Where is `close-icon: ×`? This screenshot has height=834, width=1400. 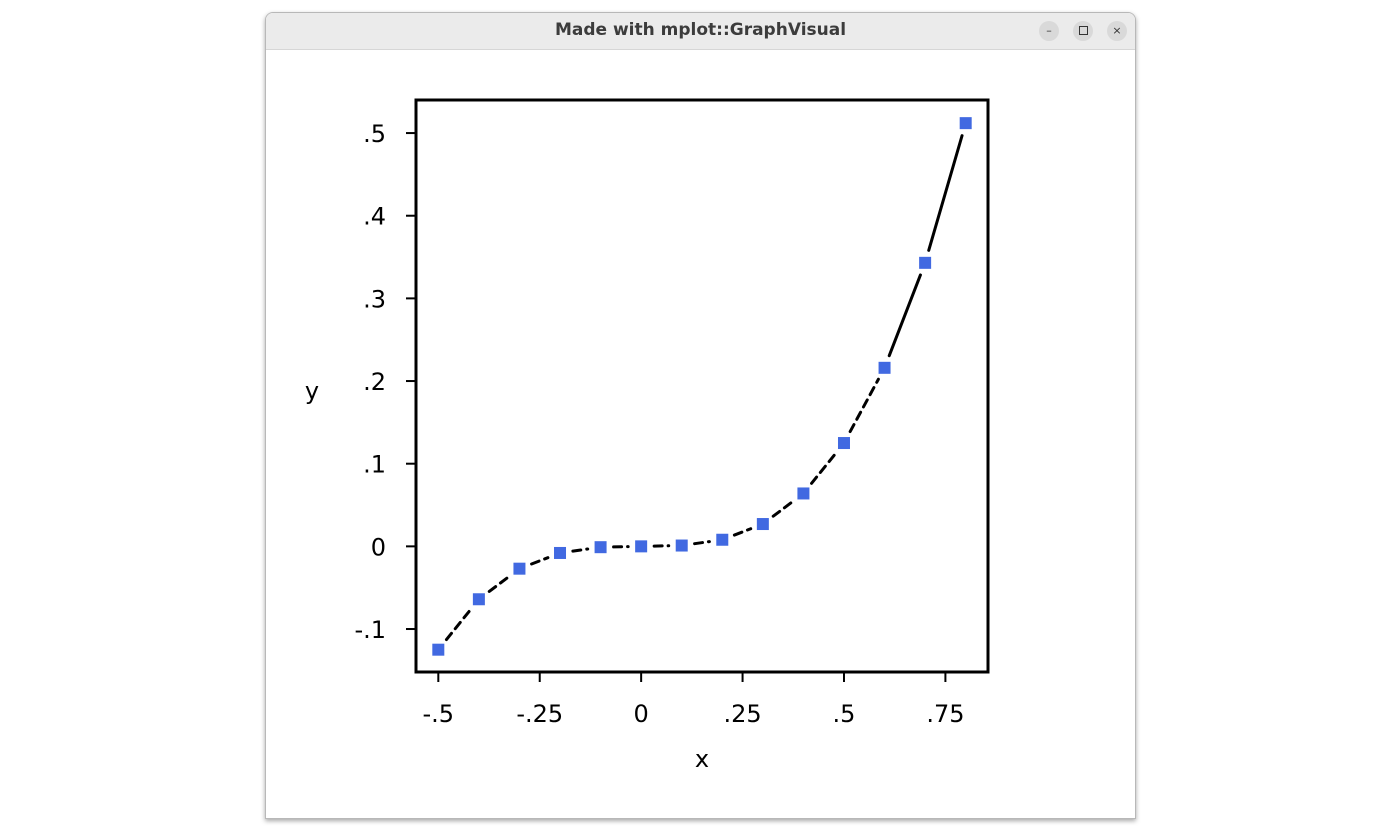
close-icon: × is located at coordinates (1117, 30).